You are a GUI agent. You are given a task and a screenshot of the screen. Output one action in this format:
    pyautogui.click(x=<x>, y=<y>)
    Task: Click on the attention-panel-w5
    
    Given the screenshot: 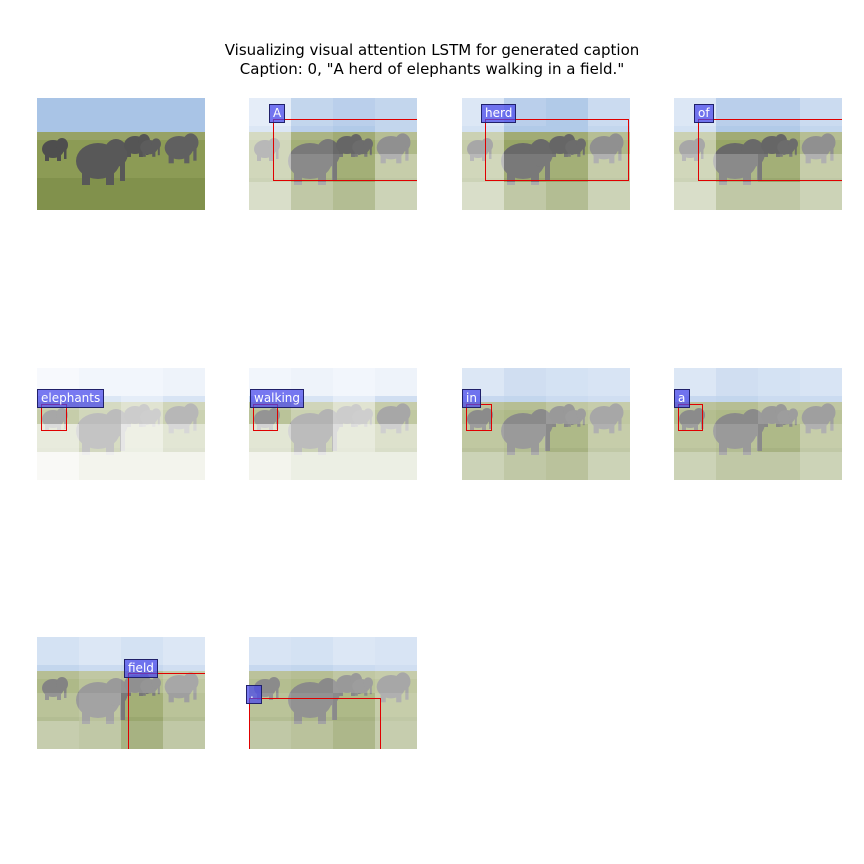 What is the action you would take?
    pyautogui.click(x=333, y=424)
    